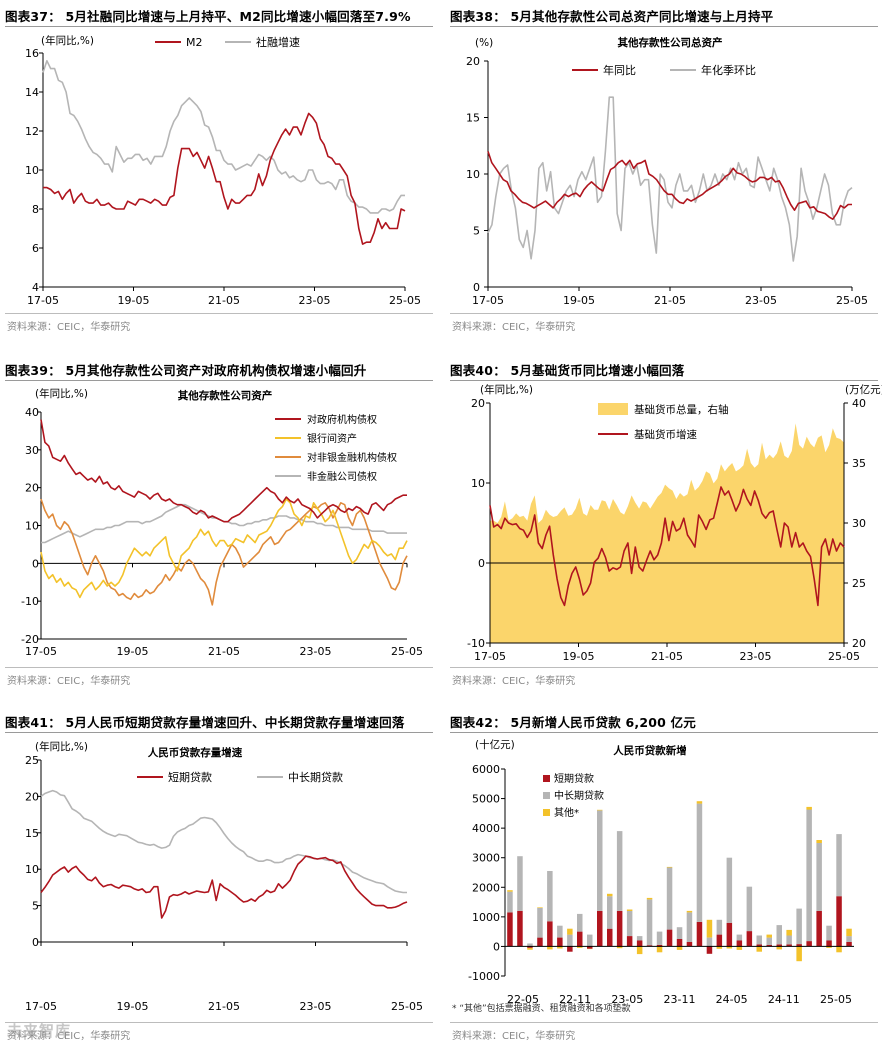  What do you see at coordinates (486, 887) in the screenshot?
I see `y-tick-label: 2000` at bounding box center [486, 887].